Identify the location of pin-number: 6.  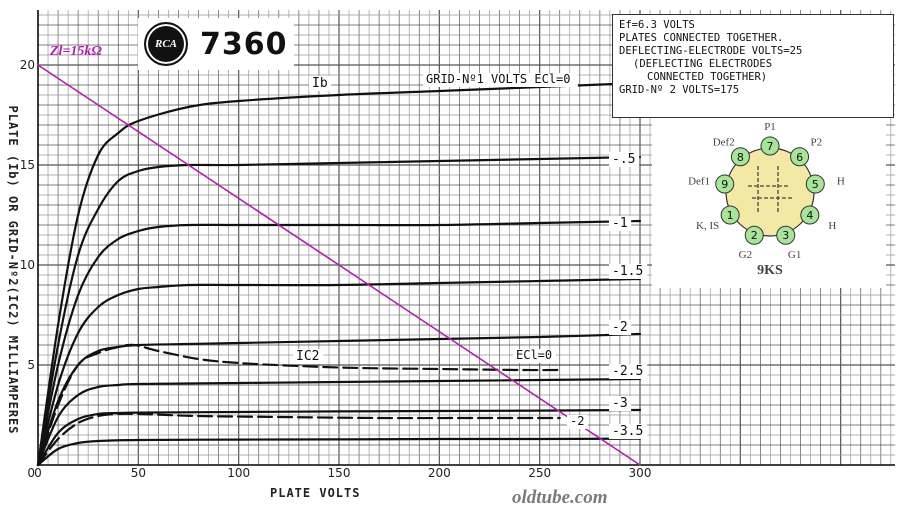
(799, 157).